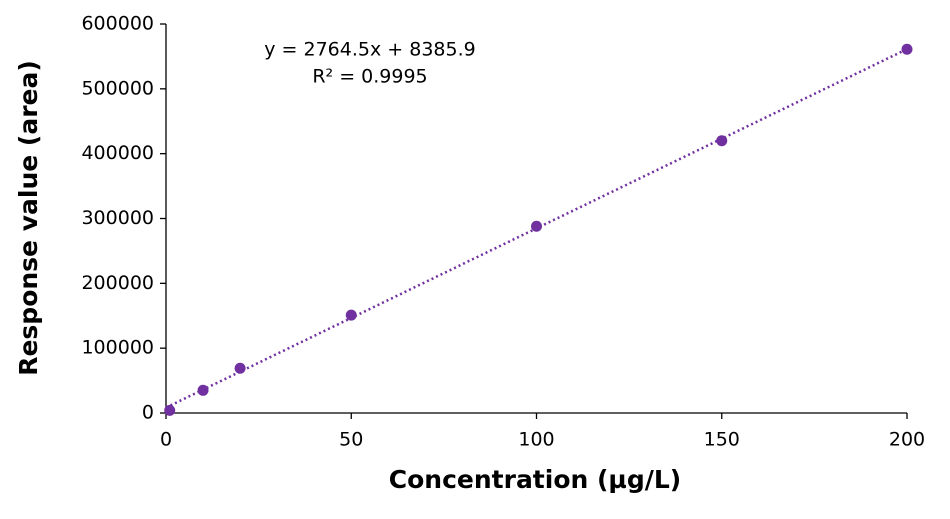 This screenshot has height=519, width=950. What do you see at coordinates (166, 440) in the screenshot?
I see `x-tick-label: 0` at bounding box center [166, 440].